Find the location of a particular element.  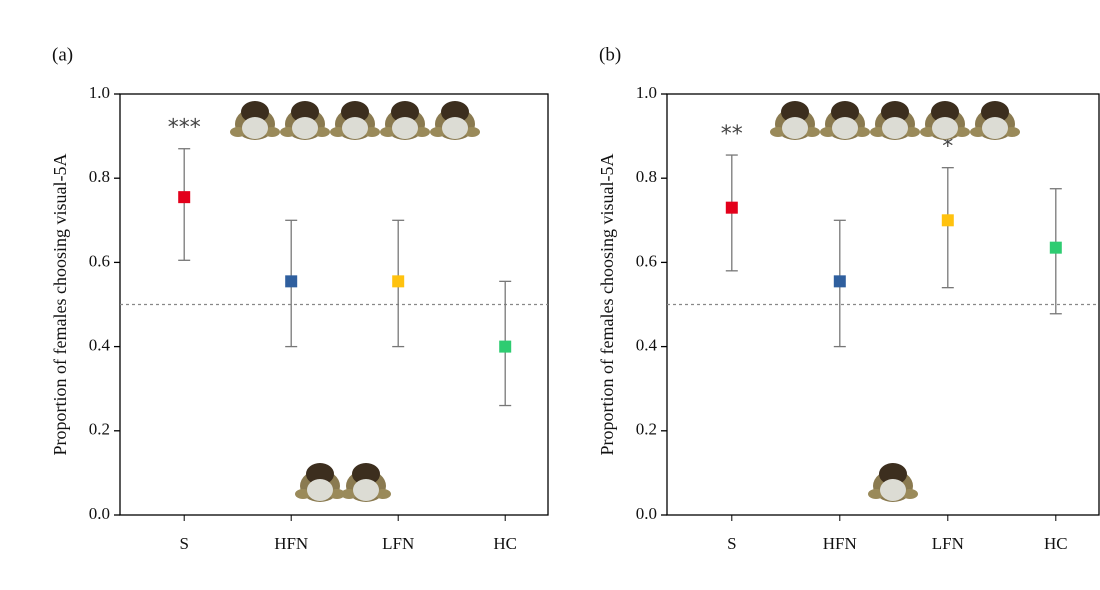

panel-title: (b) is located at coordinates (610, 54).